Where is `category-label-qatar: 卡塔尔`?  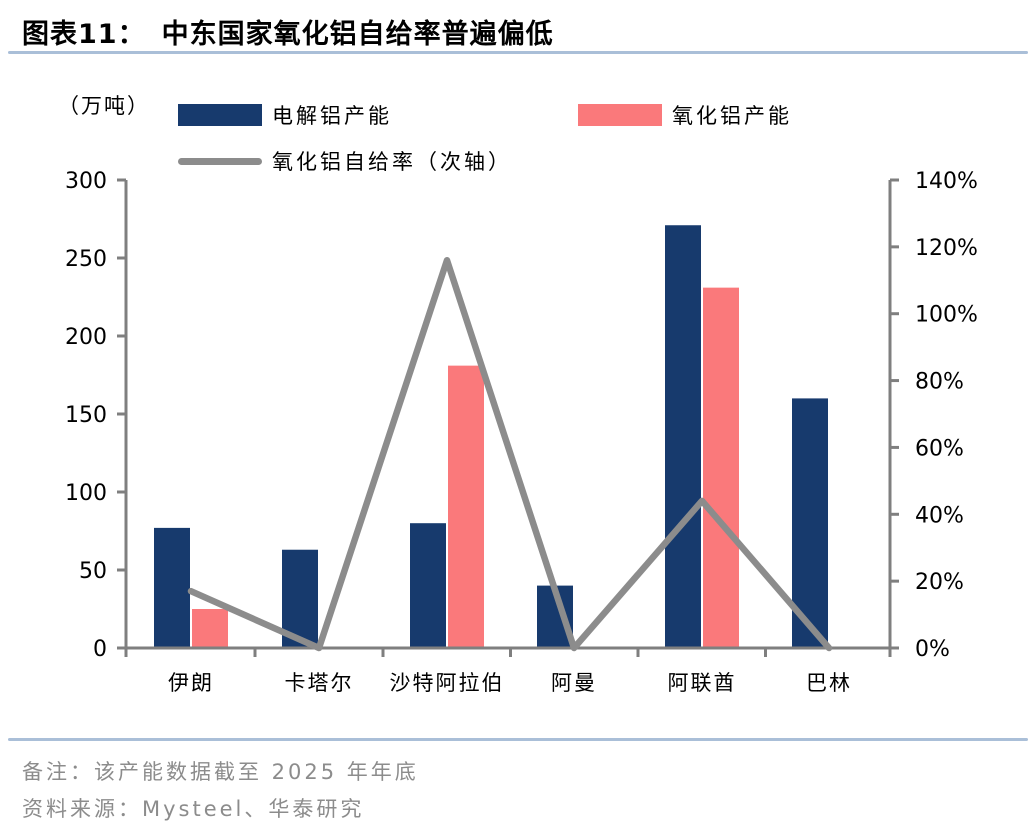
category-label-qatar: 卡塔尔 is located at coordinates (319, 683).